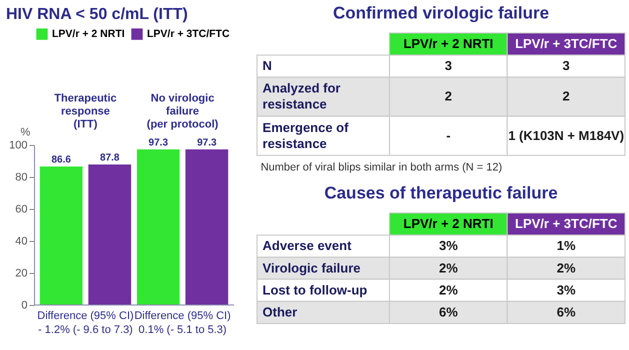  Describe the element at coordinates (267, 66) in the screenshot. I see `category-label: N` at that location.